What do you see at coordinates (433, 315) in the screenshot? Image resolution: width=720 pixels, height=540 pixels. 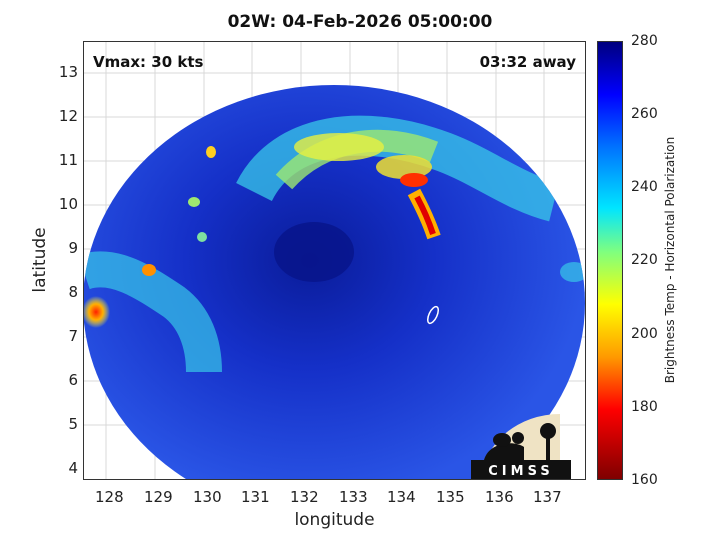 I see `center-marker` at bounding box center [433, 315].